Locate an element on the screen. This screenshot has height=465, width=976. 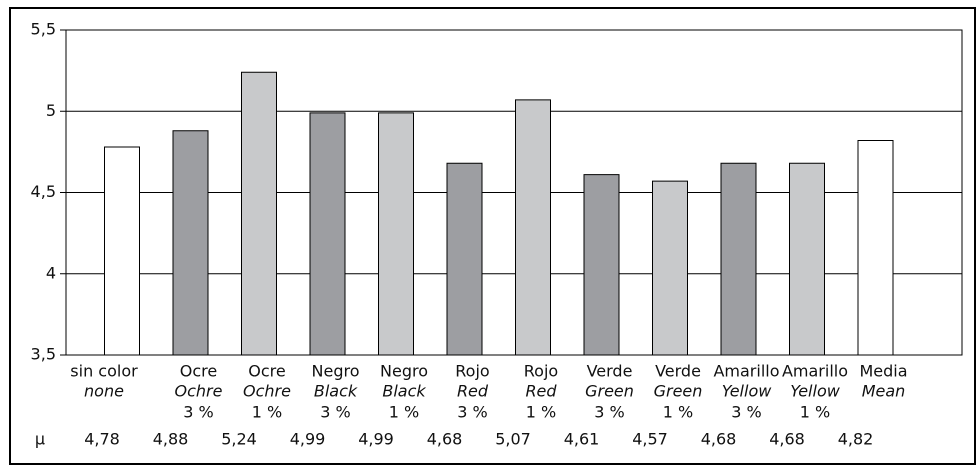
y-tick-label: 5 is located at coordinates (51, 110).